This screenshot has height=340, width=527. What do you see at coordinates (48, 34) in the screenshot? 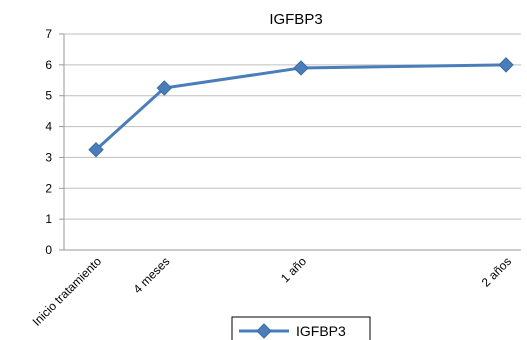
I see `y-tick-label-7: 7` at bounding box center [48, 34].